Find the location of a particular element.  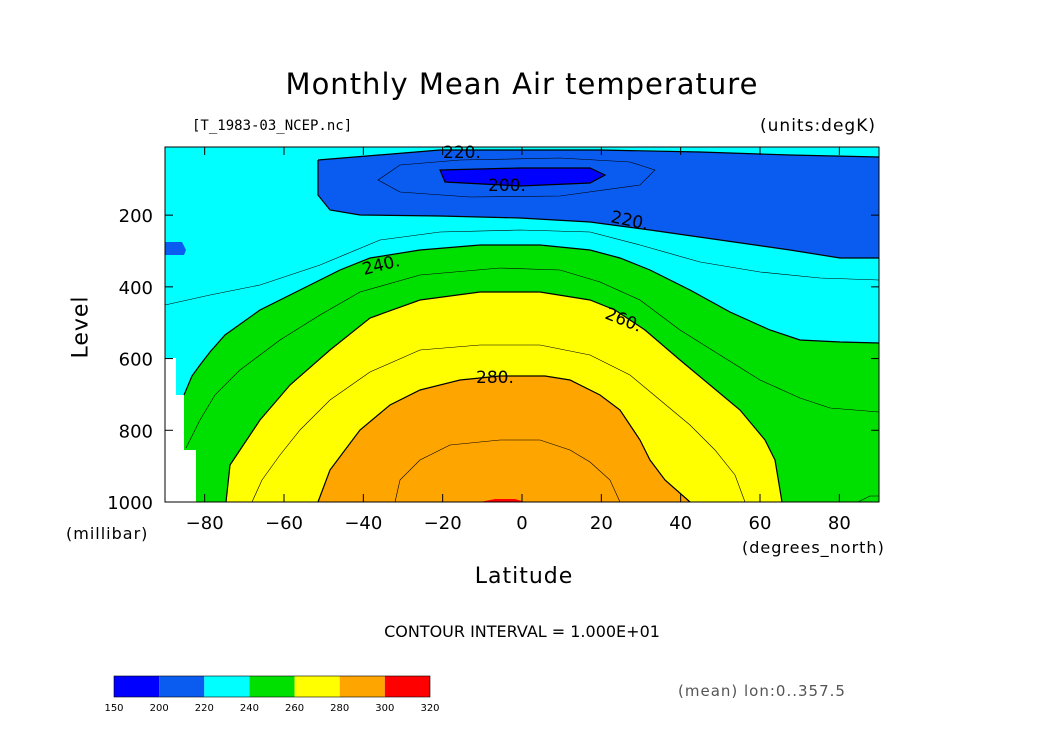

colorbar-frame is located at coordinates (272, 686).